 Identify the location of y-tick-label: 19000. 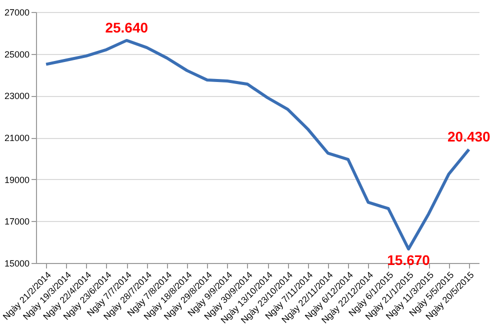
(17, 179).